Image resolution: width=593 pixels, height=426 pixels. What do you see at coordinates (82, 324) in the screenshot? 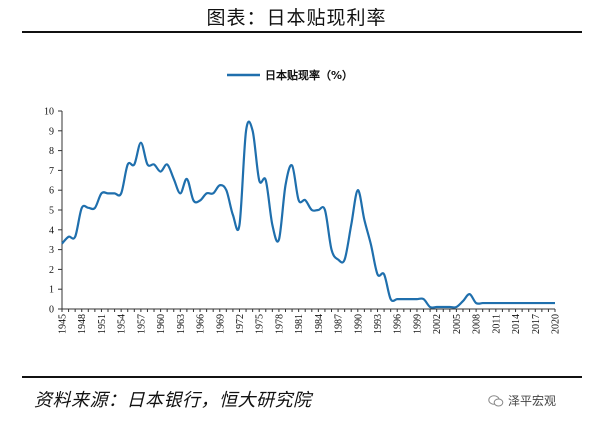
I see `x-tick-label: 1948` at bounding box center [82, 324].